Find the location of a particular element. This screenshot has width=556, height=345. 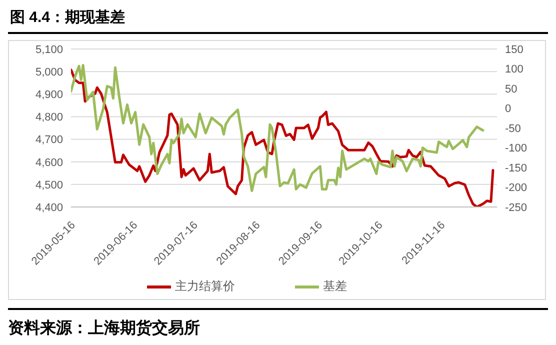

chart-title: 图 4.4：期现基差 is located at coordinates (278, 21).